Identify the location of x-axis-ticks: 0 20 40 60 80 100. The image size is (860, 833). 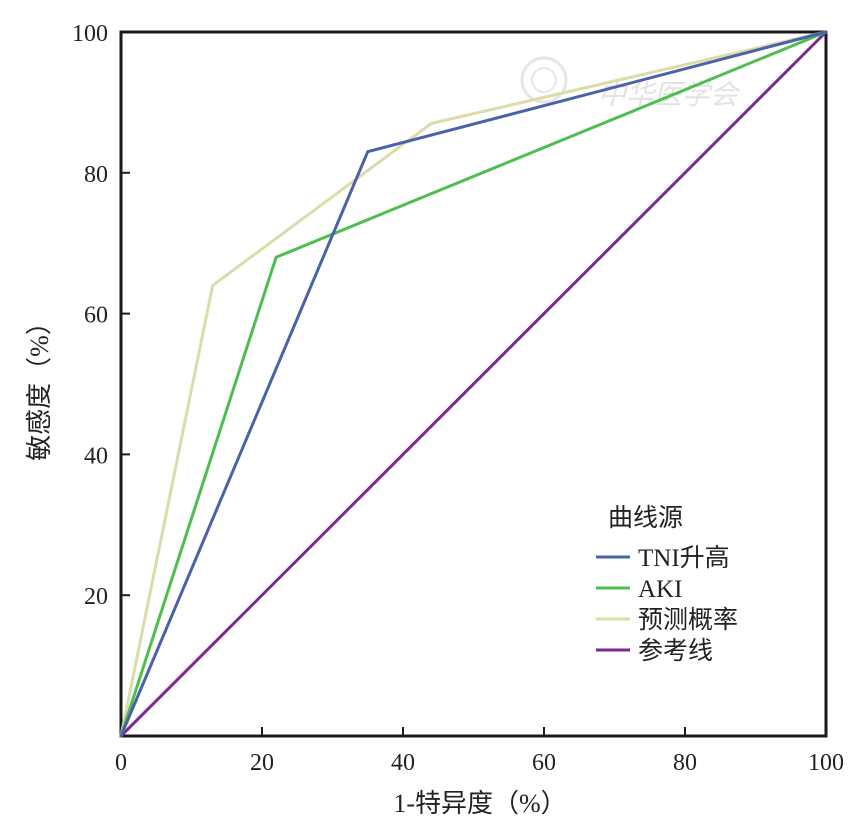
(479, 751).